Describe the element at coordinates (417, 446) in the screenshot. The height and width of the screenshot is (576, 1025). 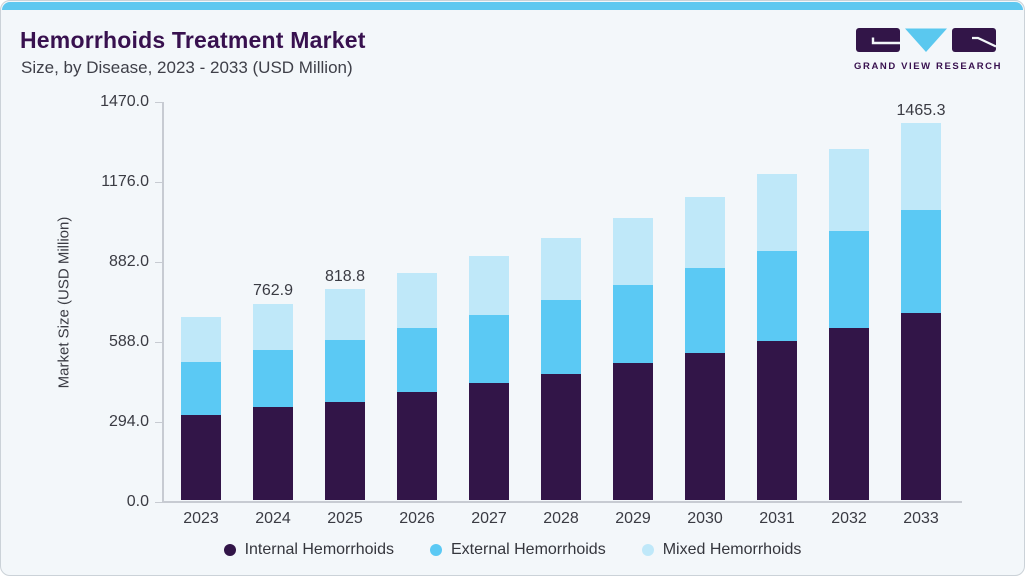
I see `bar-segment-2026-internal-hemorrhoids` at that location.